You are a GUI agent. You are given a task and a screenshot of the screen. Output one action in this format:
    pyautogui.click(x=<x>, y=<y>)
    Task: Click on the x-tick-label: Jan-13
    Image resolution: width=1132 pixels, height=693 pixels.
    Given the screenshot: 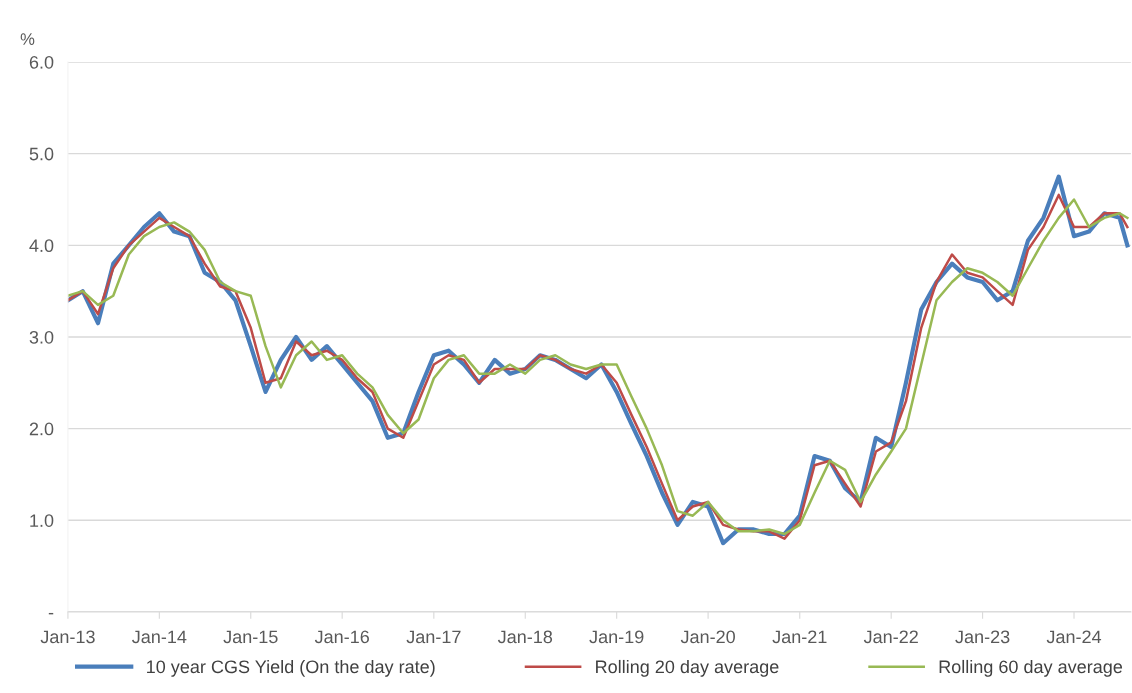 What is the action you would take?
    pyautogui.click(x=67, y=637)
    